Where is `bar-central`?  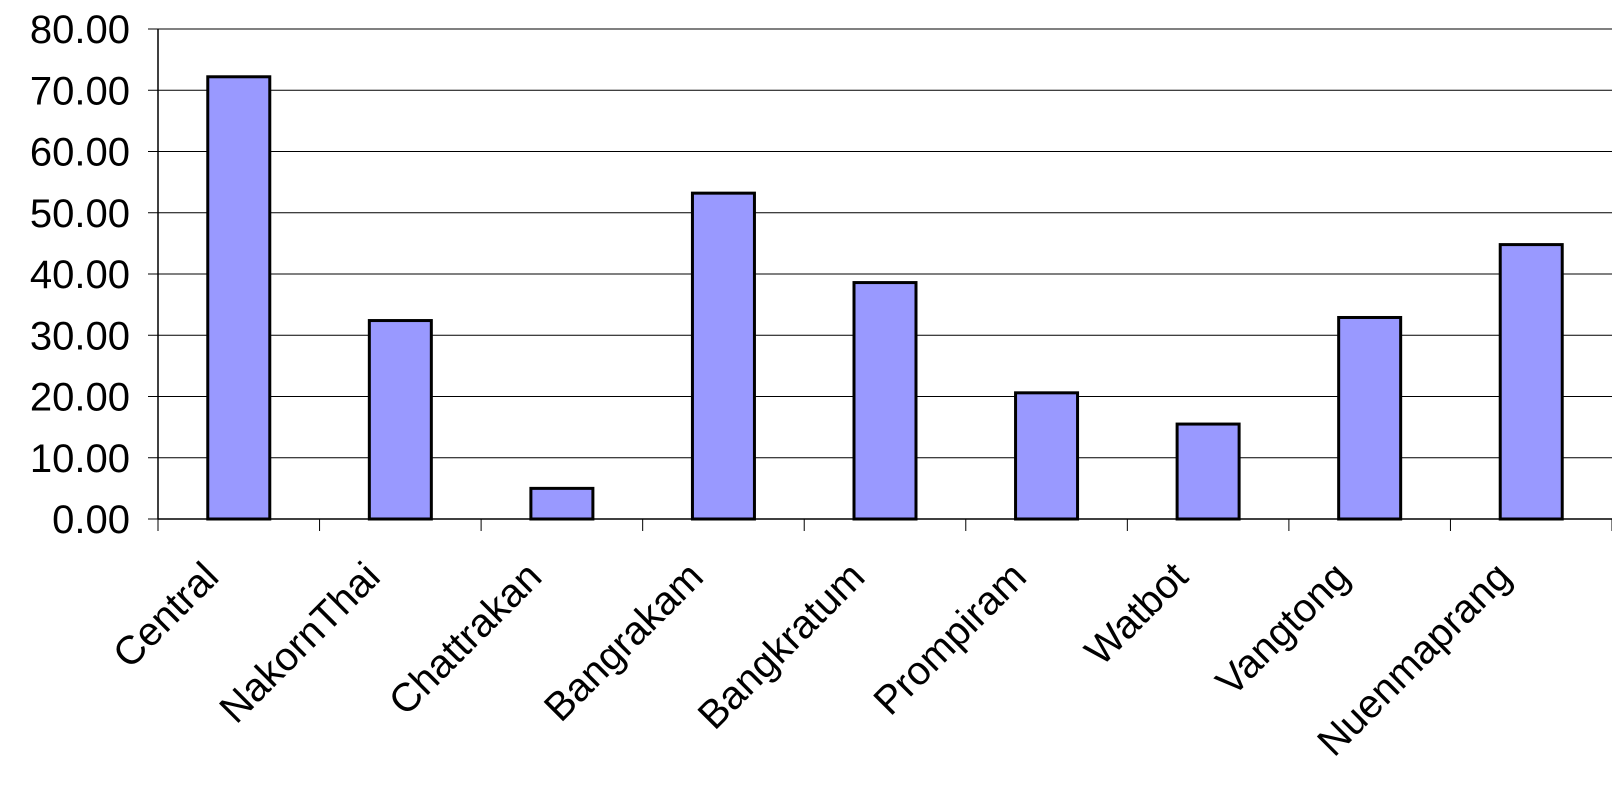 bar-central is located at coordinates (239, 298).